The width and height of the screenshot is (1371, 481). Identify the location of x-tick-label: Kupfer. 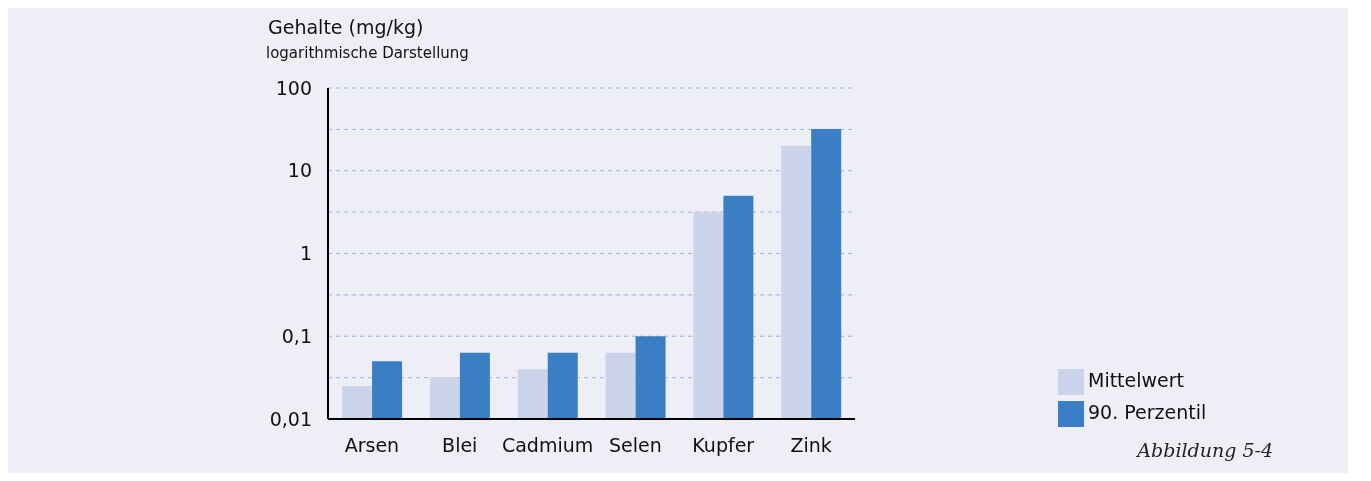
(723, 445).